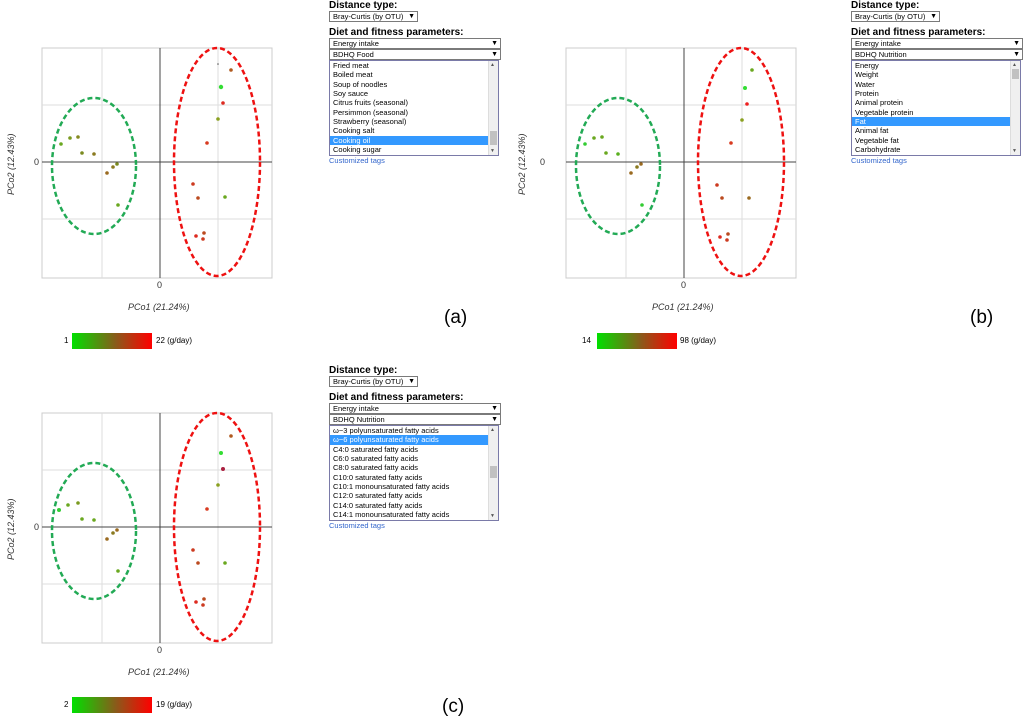 The image size is (1024, 721). What do you see at coordinates (378, 496) in the screenshot?
I see `list-option: C12:0 saturated fatty acids` at bounding box center [378, 496].